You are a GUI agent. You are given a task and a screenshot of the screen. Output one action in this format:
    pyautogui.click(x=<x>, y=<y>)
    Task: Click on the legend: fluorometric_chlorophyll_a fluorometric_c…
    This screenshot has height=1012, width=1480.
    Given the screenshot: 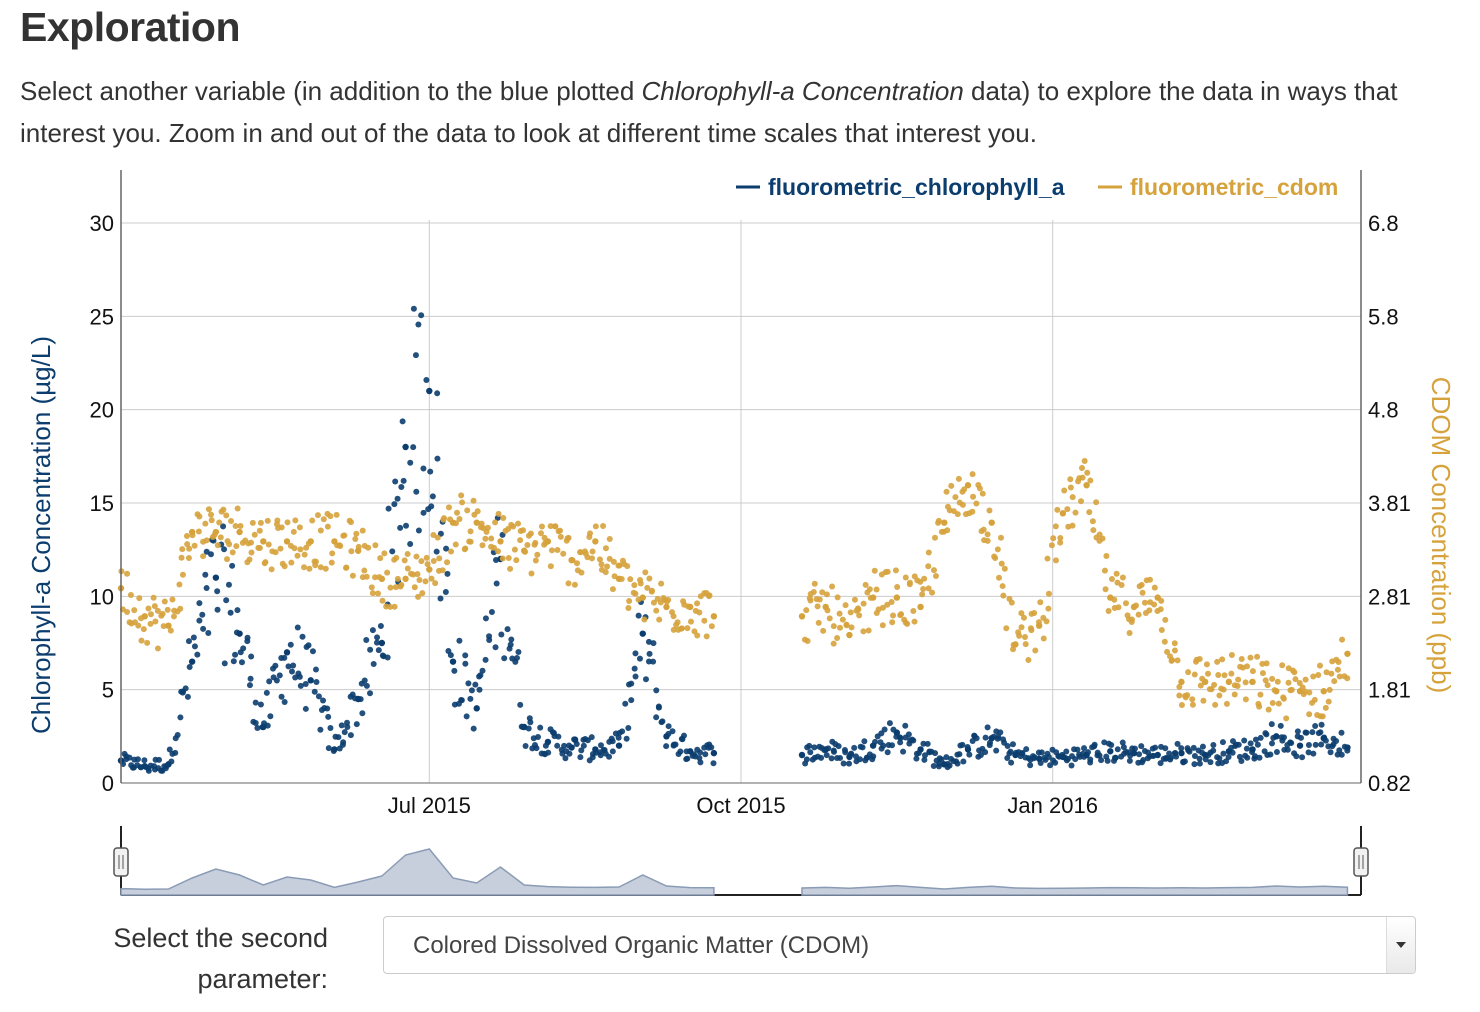 What is the action you would take?
    pyautogui.click(x=1037, y=187)
    